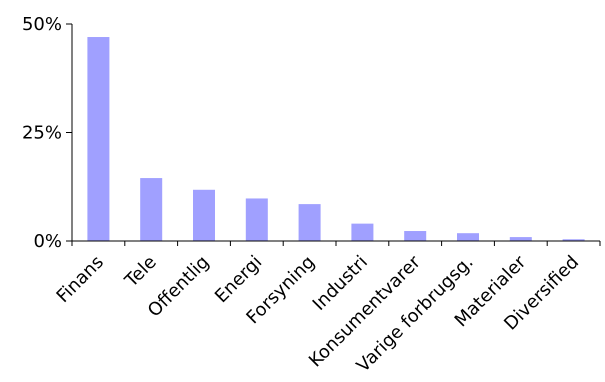 The width and height of the screenshot is (605, 382). I want to click on bar-forsyning, so click(309, 222).